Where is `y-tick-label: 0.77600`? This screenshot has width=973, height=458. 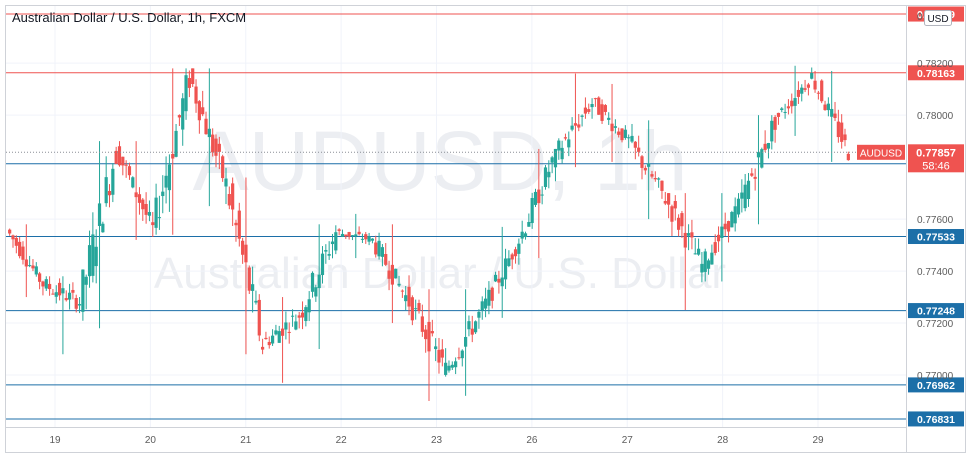 y-tick-label: 0.77600 is located at coordinates (935, 220).